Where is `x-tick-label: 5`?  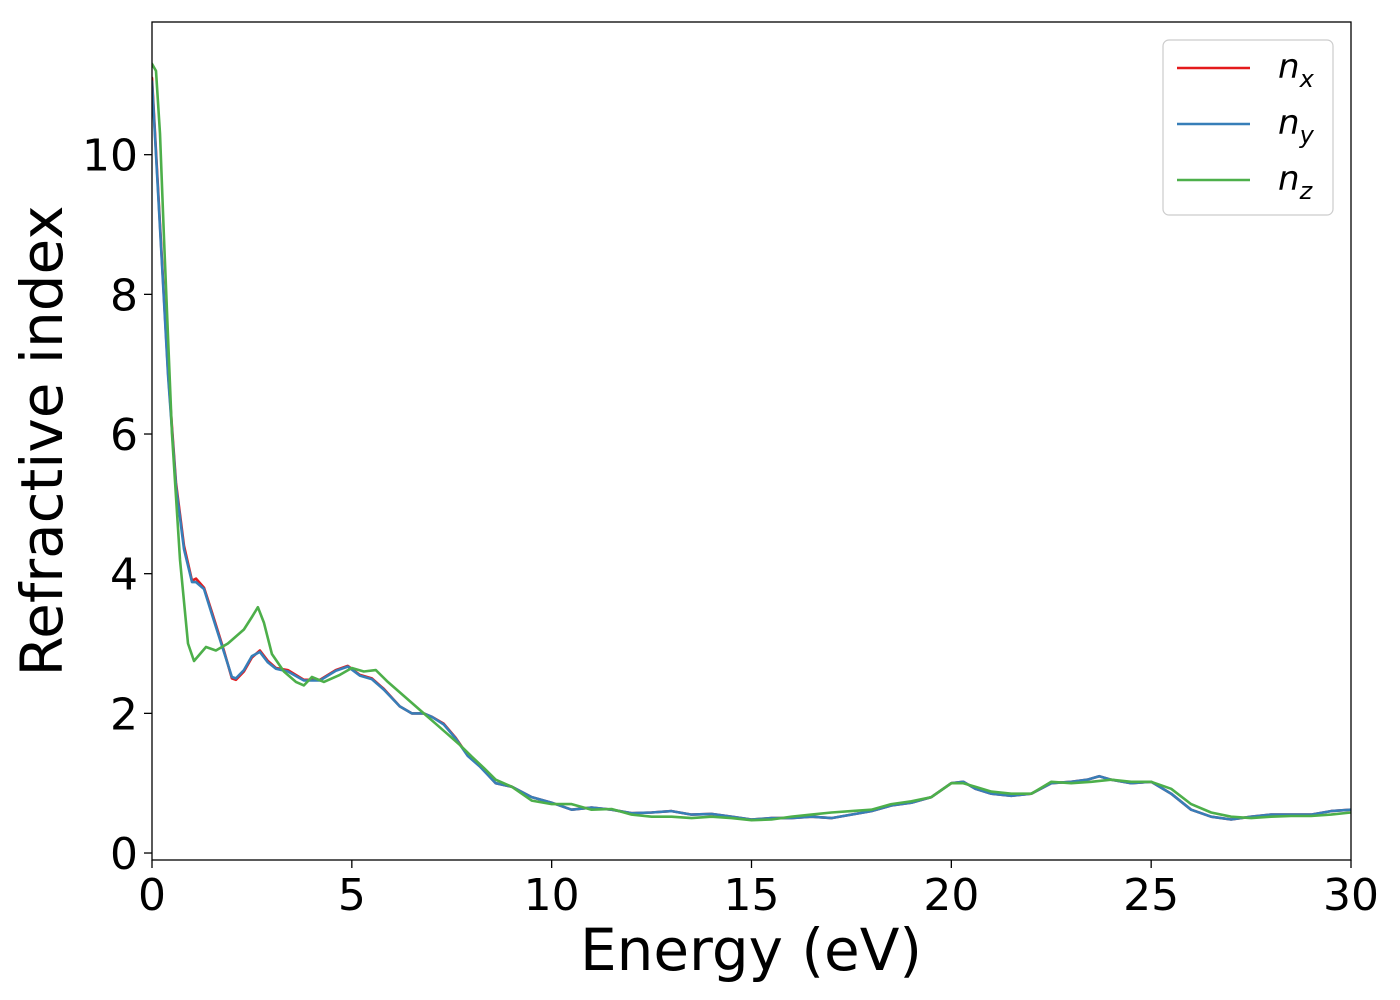
x-tick-label: 5 is located at coordinates (352, 895).